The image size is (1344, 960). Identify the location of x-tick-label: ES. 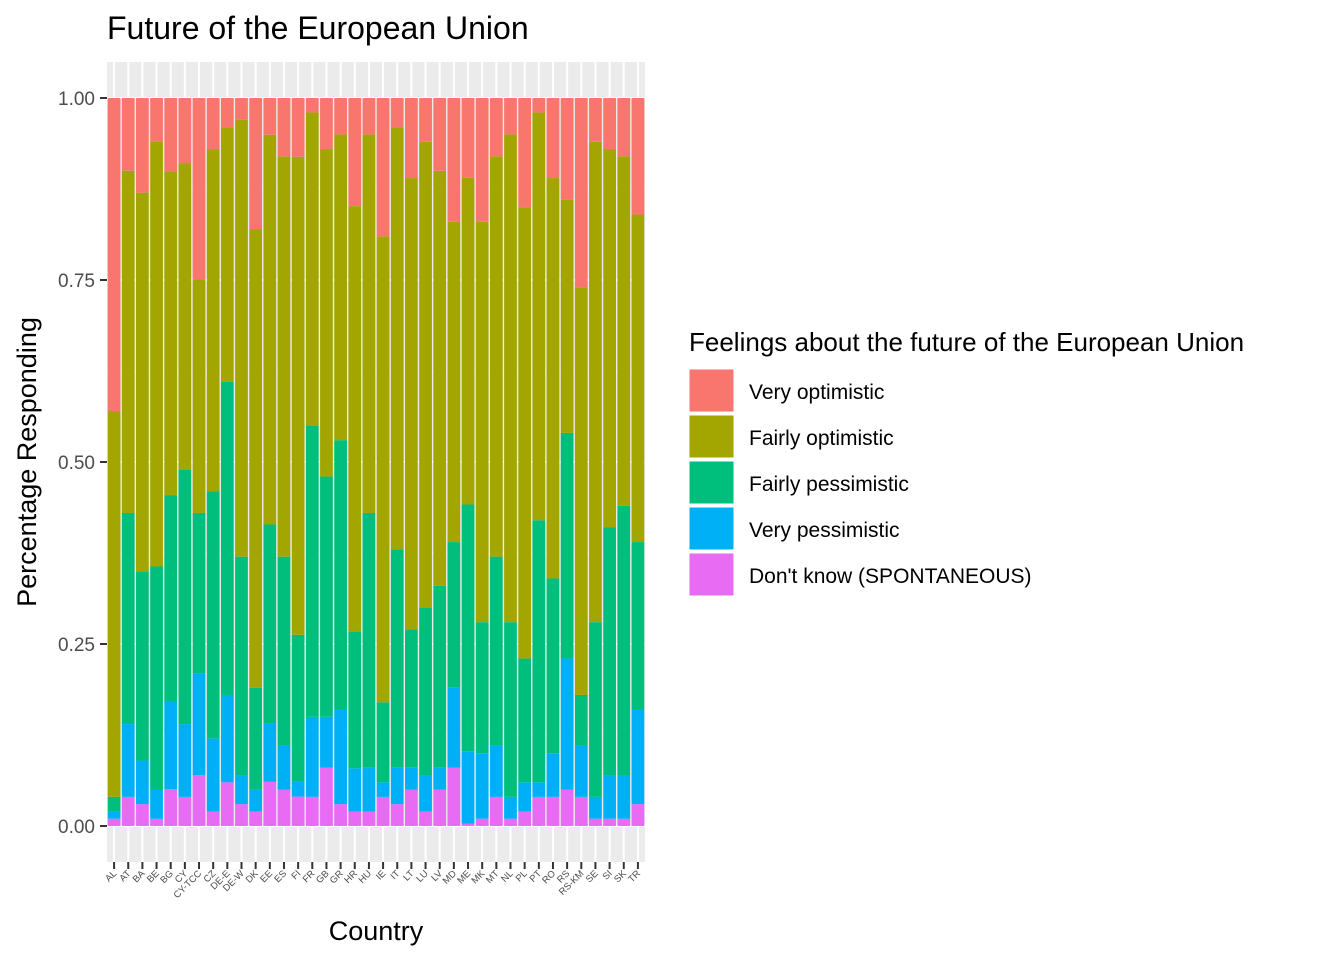
(280, 876).